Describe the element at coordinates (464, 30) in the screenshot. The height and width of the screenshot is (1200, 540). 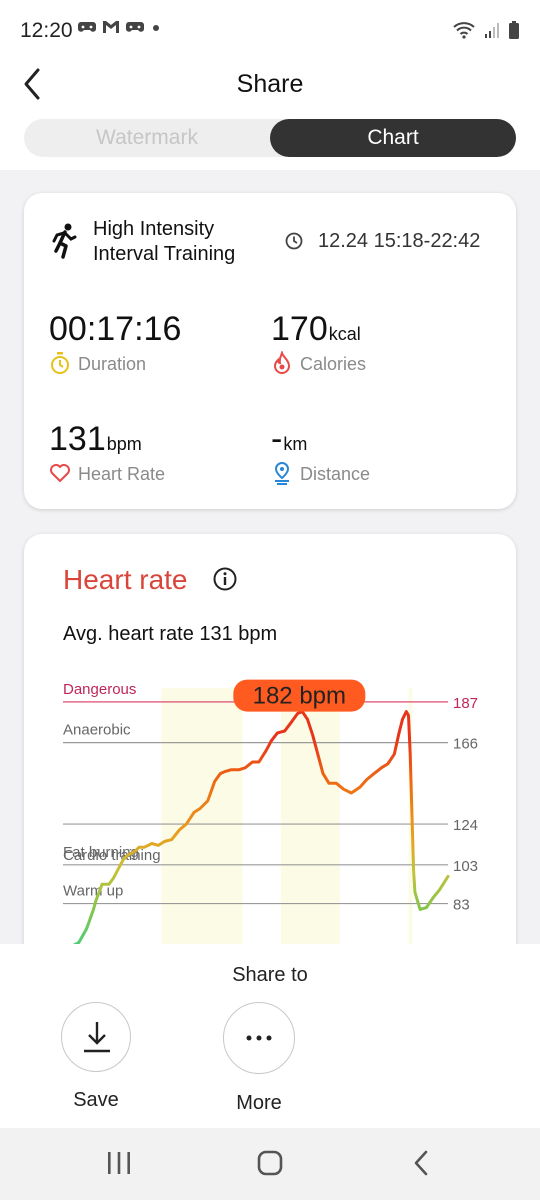
I see `wifi-icon` at that location.